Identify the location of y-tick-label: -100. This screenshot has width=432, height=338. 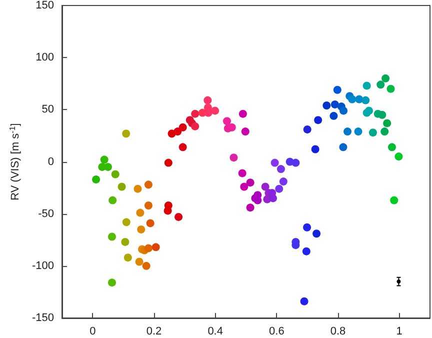
(43, 266).